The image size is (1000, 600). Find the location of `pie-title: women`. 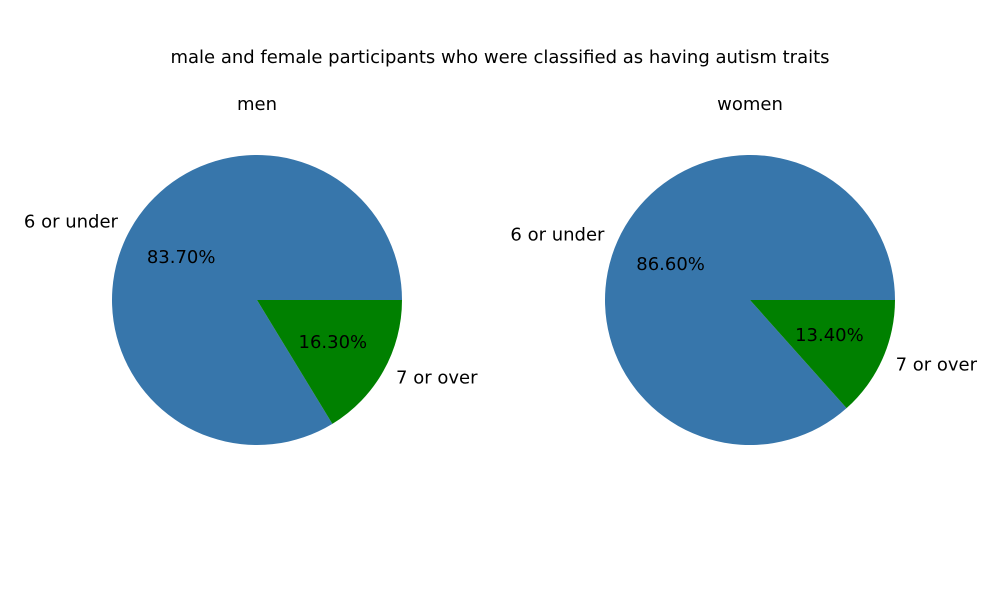

pie-title: women is located at coordinates (750, 104).